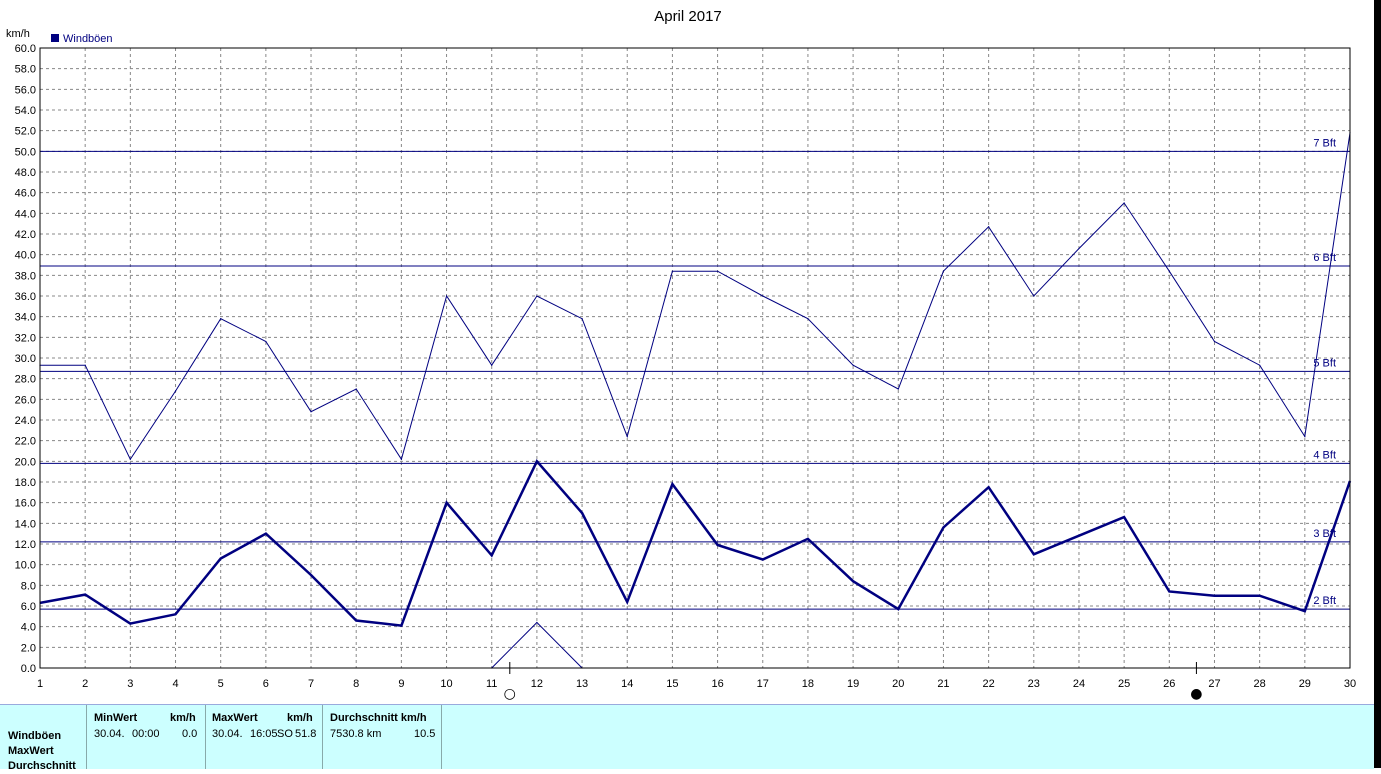  Describe the element at coordinates (175, 684) in the screenshot. I see `x-tick-label: 4` at that location.